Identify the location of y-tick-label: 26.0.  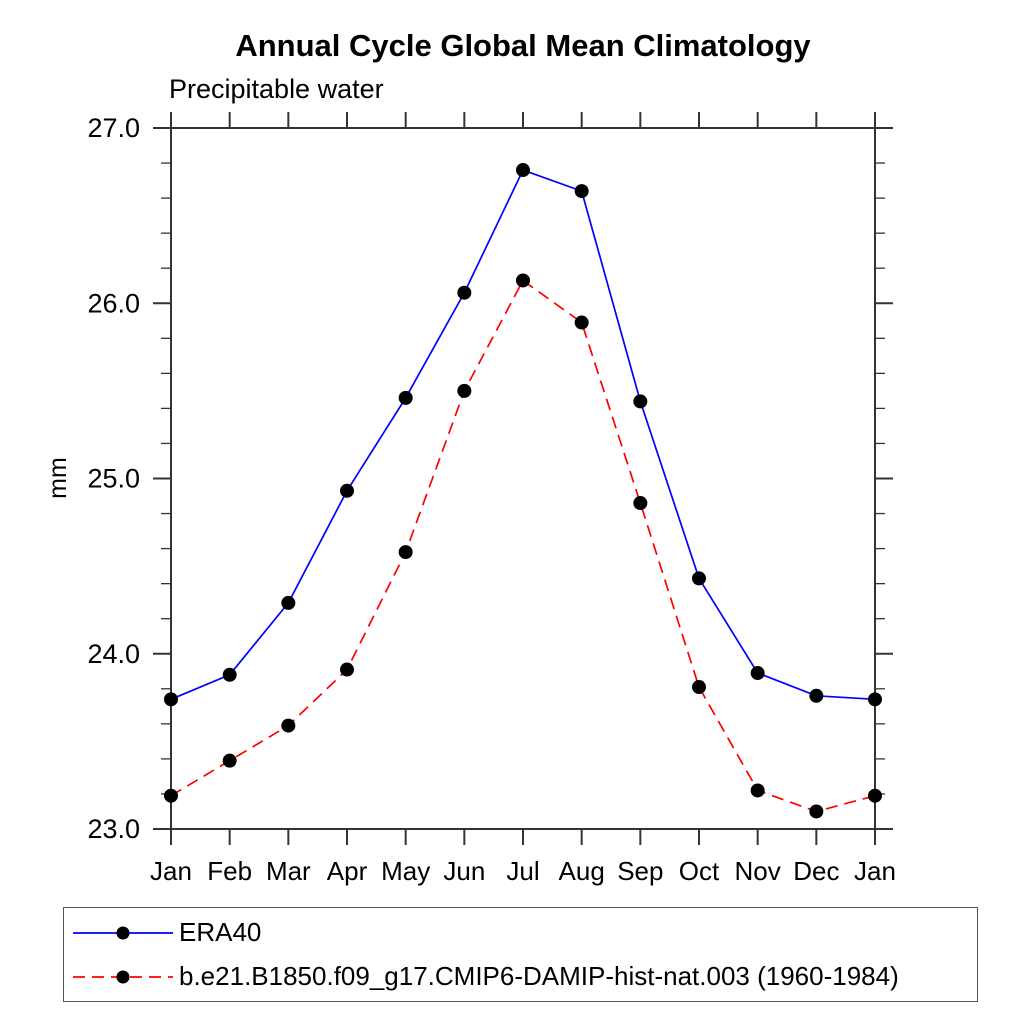
(113, 303).